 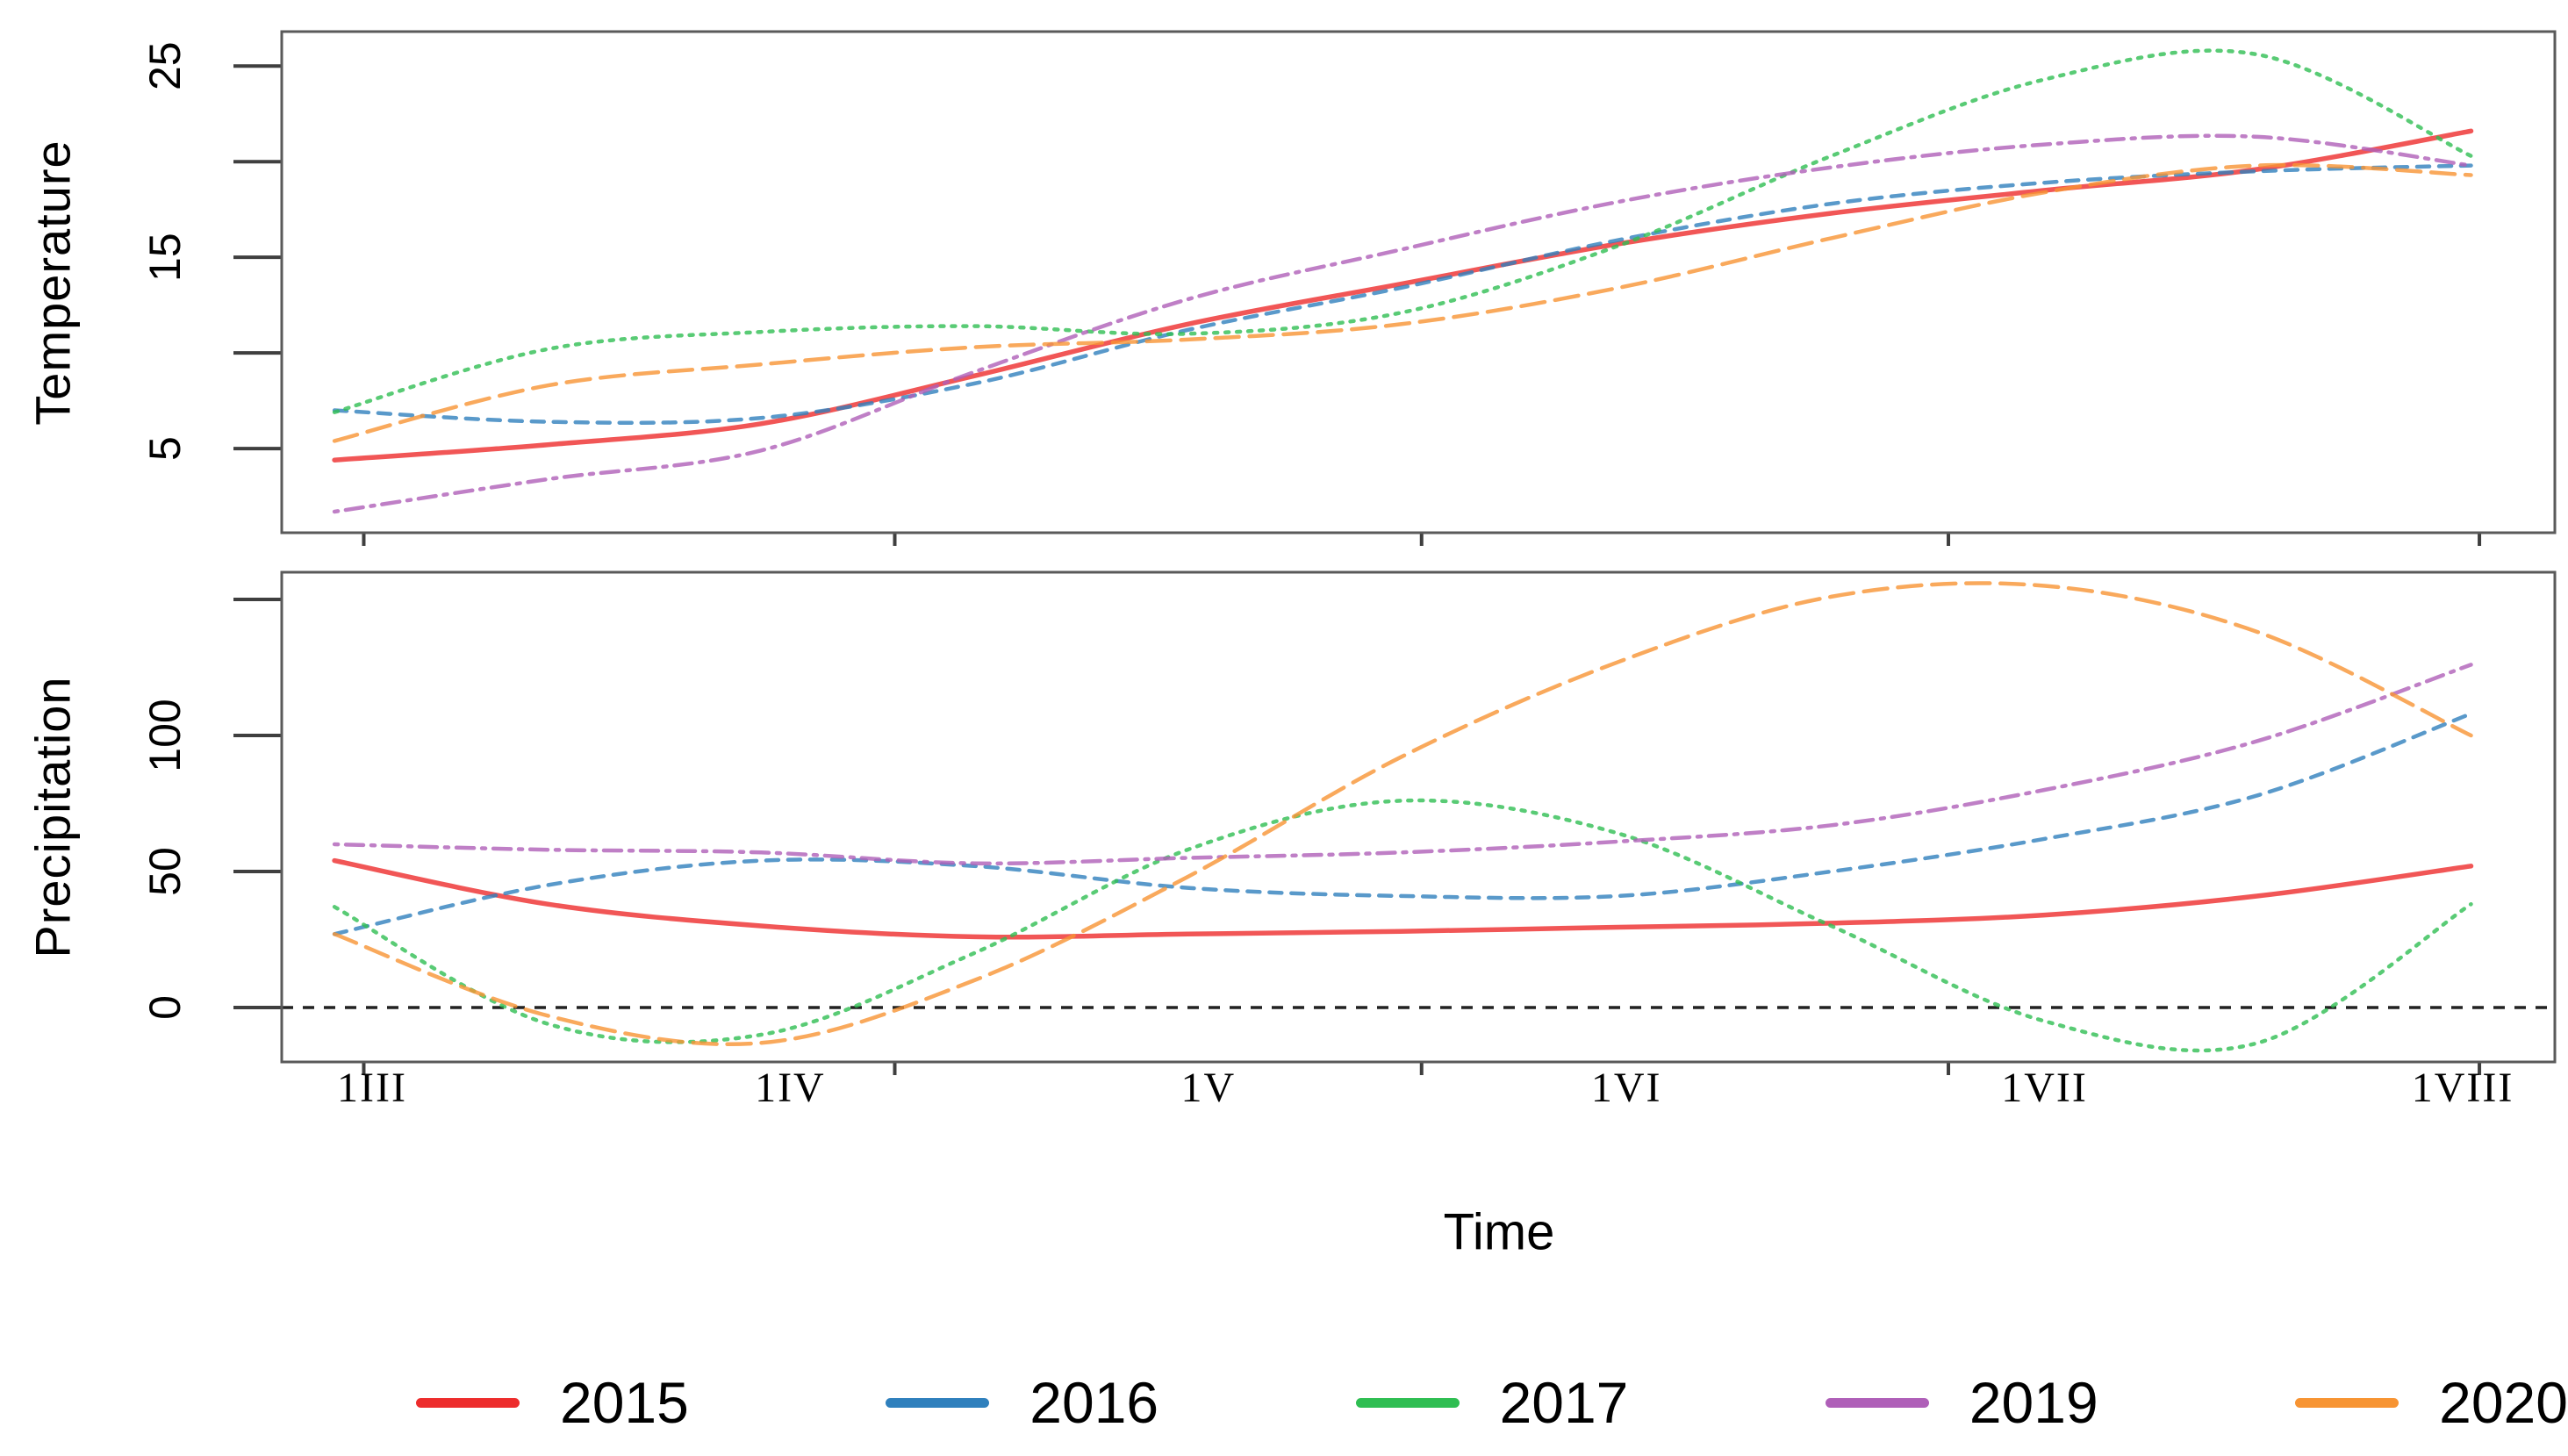 What do you see at coordinates (53, 283) in the screenshot?
I see `y-axis-title-temperature: Temperature` at bounding box center [53, 283].